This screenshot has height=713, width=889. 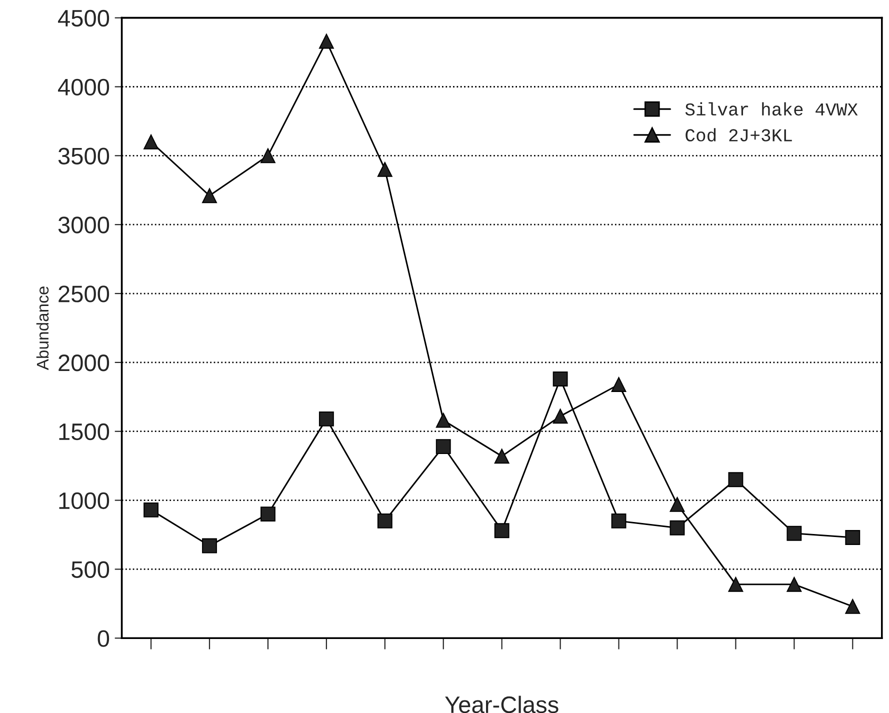 What do you see at coordinates (84, 18) in the screenshot?
I see `y-tick-label: 4500` at bounding box center [84, 18].